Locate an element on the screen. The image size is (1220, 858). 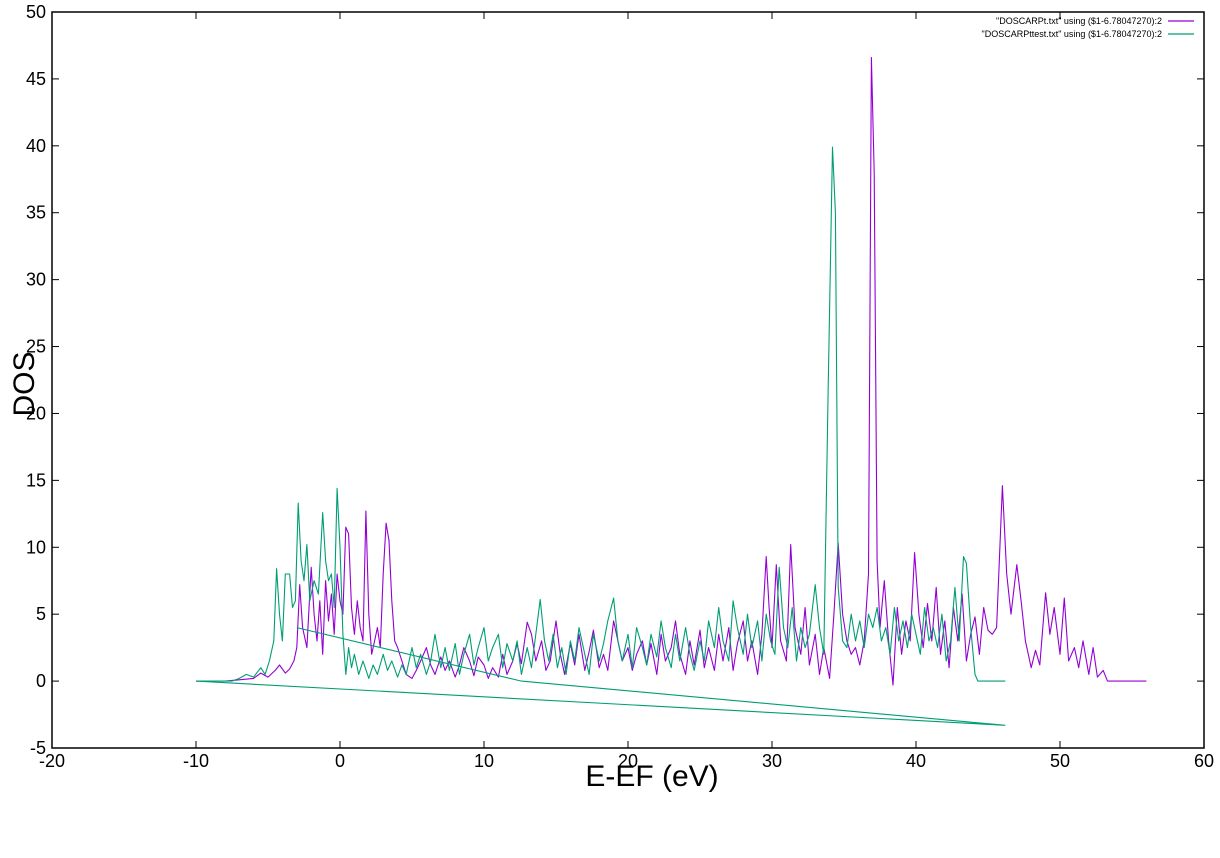
y-tick-label: 0 is located at coordinates (41, 681).